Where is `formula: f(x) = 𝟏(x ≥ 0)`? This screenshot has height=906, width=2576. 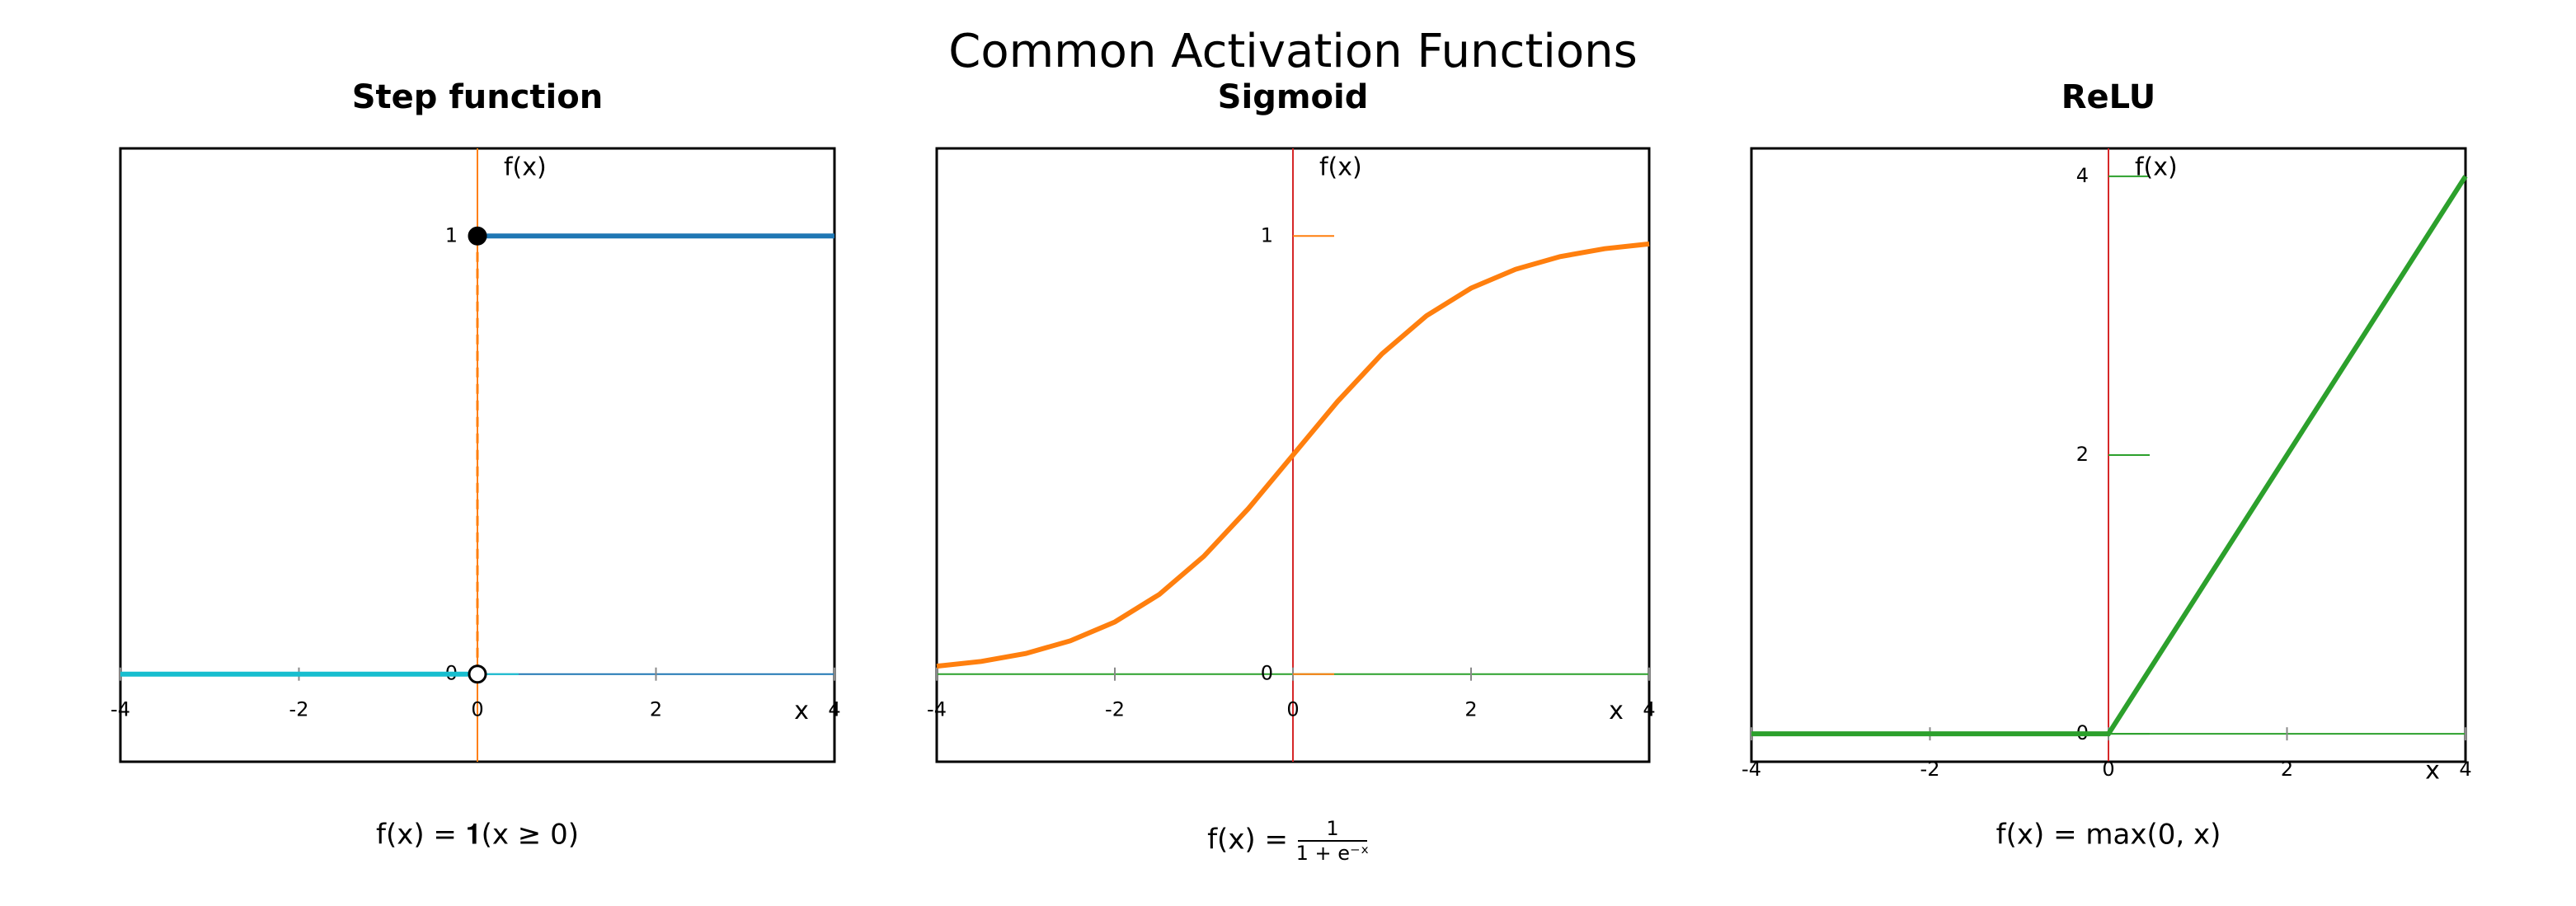
formula: f(x) = 𝟏(x ≥ 0) is located at coordinates (477, 835).